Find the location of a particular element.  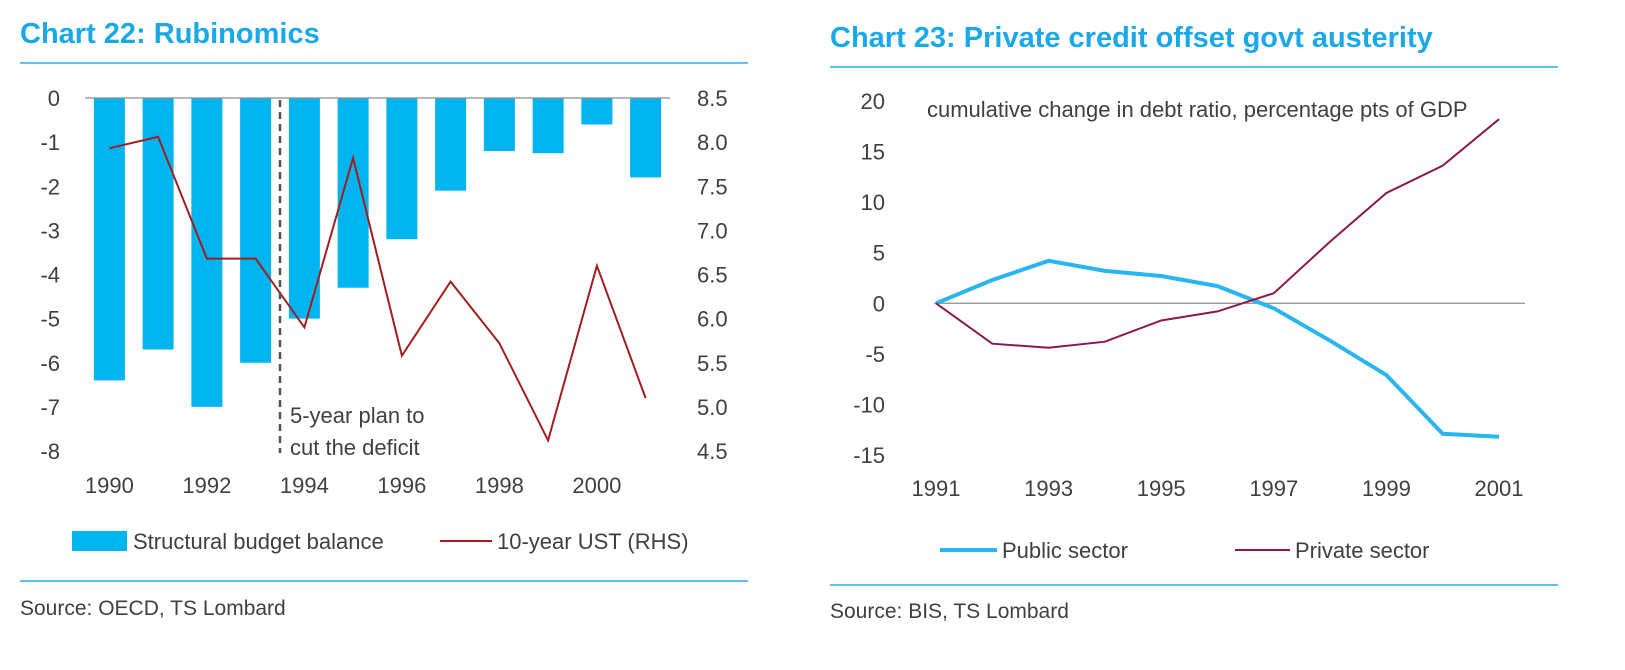

legend-line-label: 10-year UST (RHS) is located at coordinates (593, 541).